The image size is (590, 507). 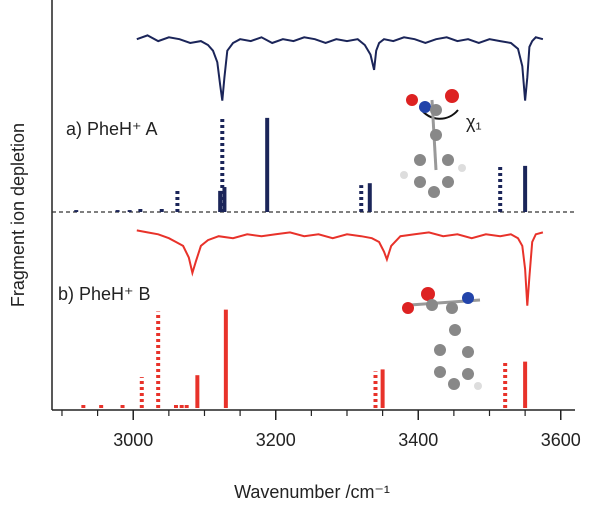 I want to click on x-tick-label: 3600, so click(x=561, y=440).